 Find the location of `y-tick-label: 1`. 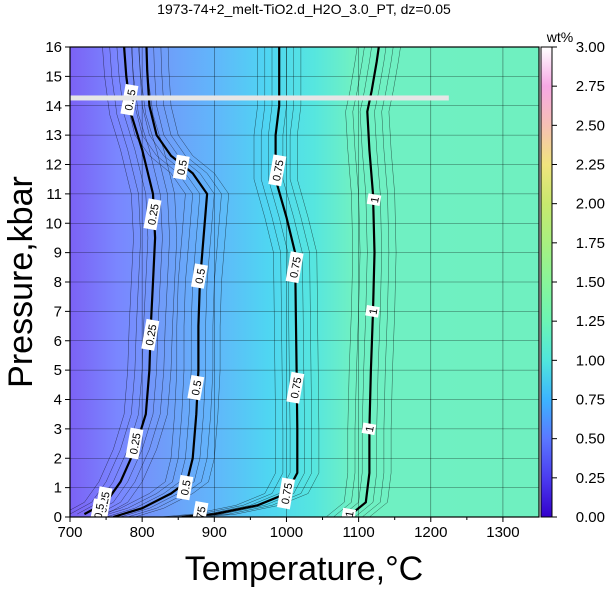

y-tick-label: 1 is located at coordinates (58, 488).